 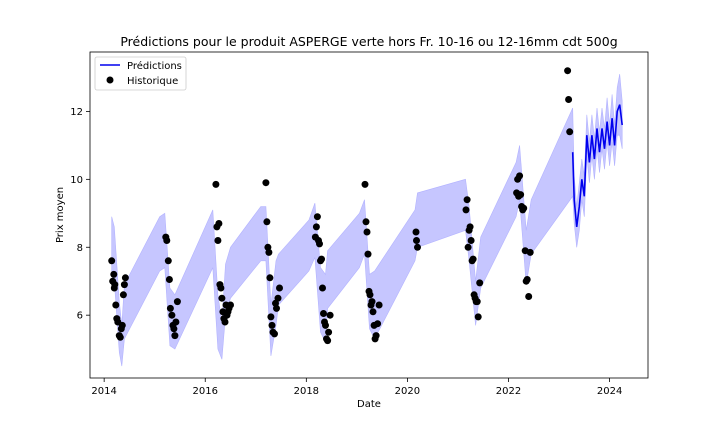 I want to click on x-tick-label: 2020, so click(x=407, y=391).